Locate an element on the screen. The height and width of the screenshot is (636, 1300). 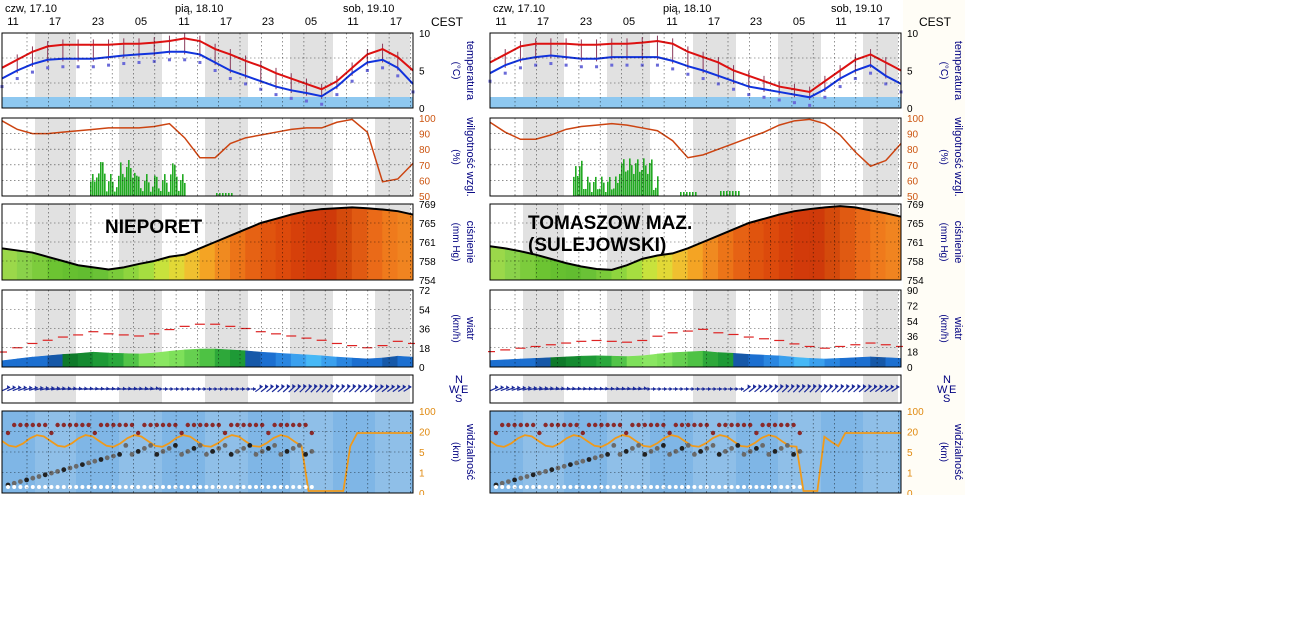
hour-label: 05 is located at coordinates (629, 22).